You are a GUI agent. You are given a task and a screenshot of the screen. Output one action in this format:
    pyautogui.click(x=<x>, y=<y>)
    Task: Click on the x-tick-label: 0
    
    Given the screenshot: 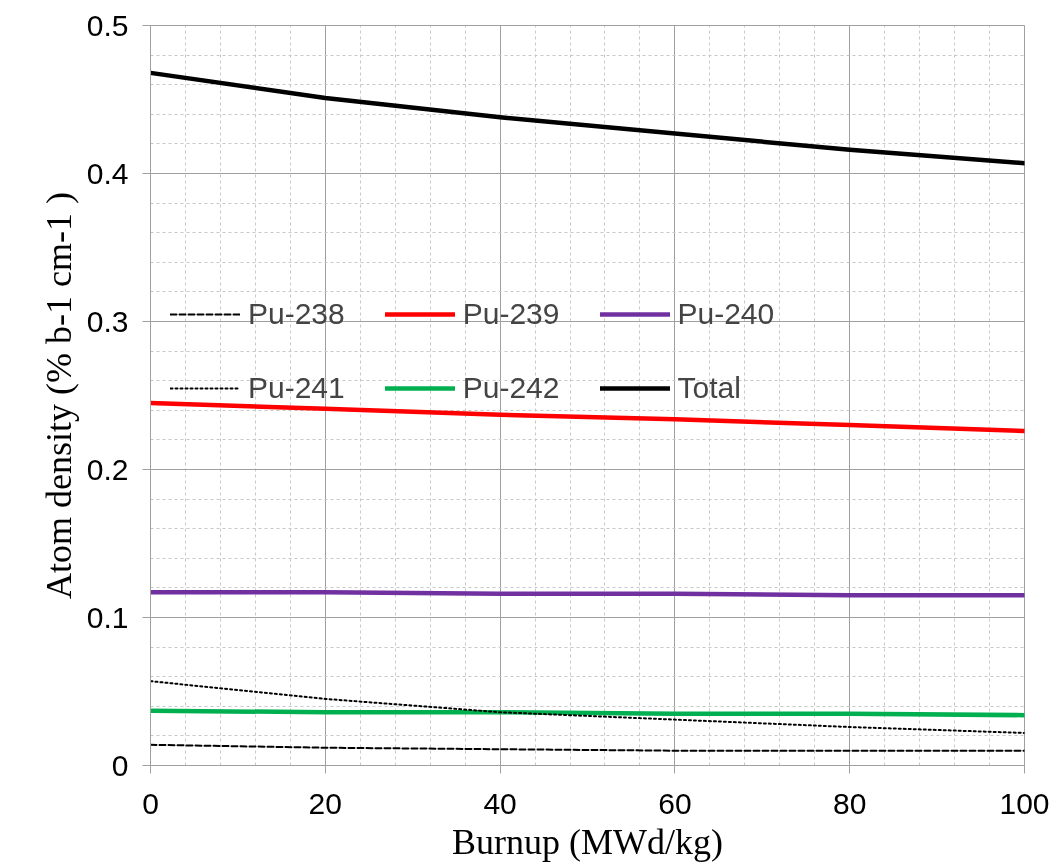 What is the action you would take?
    pyautogui.click(x=150, y=803)
    